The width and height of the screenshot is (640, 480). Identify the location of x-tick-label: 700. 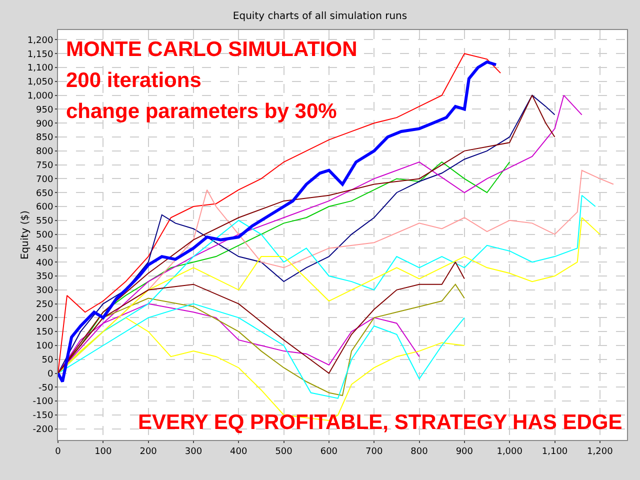
(374, 451).